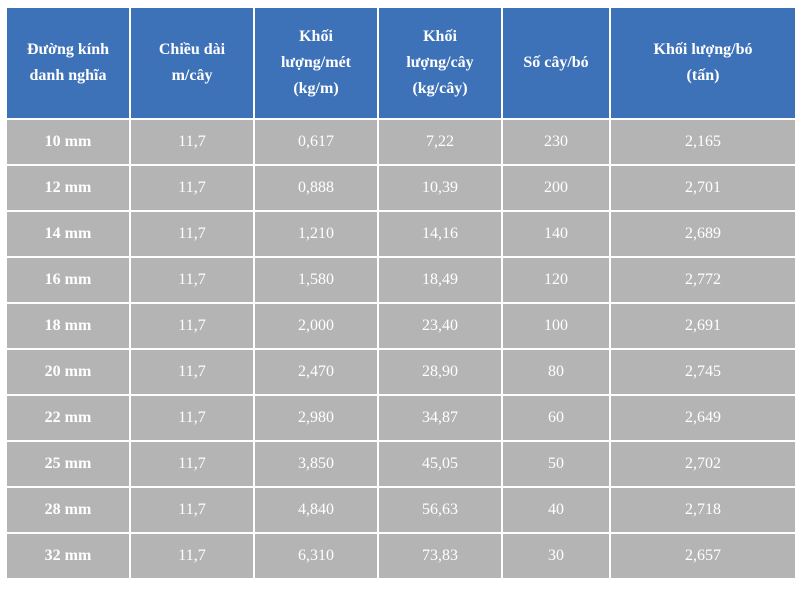 Image resolution: width=800 pixels, height=605 pixels. Describe the element at coordinates (316, 88) in the screenshot. I see `header-line: (kg/m)` at that location.